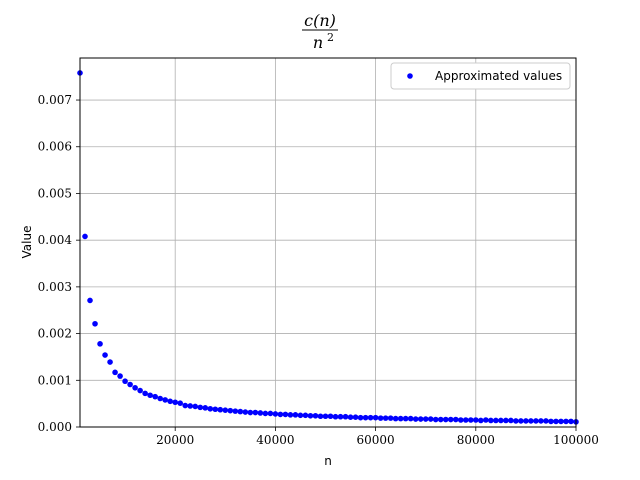 This screenshot has width=640, height=480. I want to click on y-tick-label: 0.003, so click(55, 287).